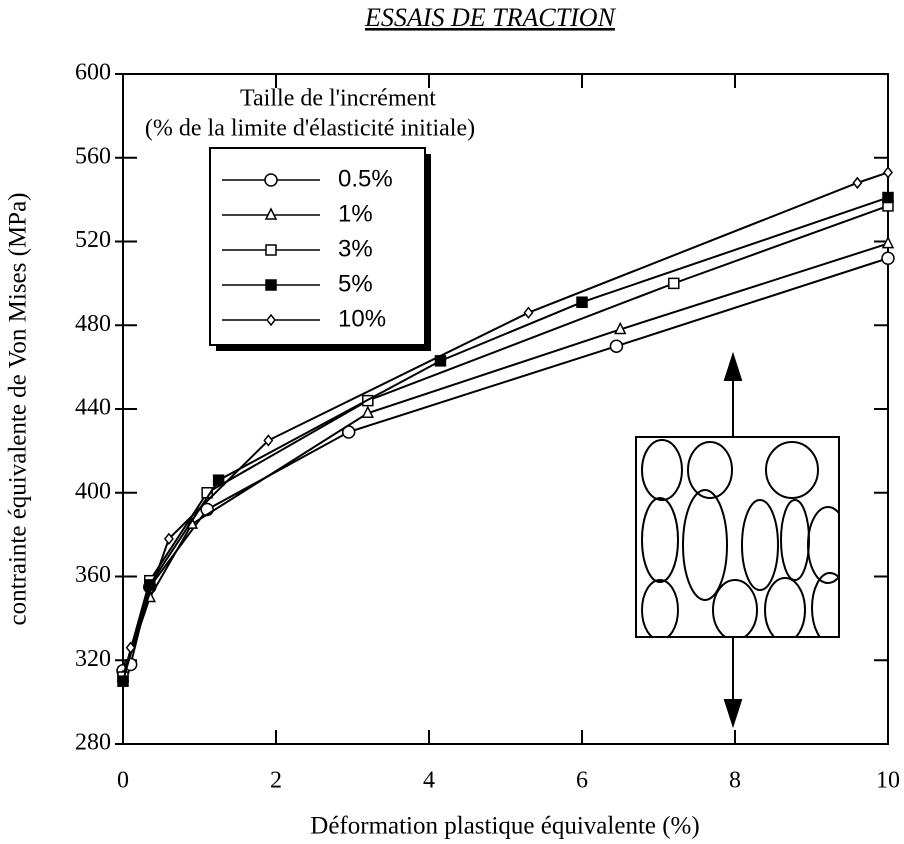 This screenshot has height=844, width=904. Describe the element at coordinates (355, 283) in the screenshot. I see `legend-label: 5%` at that location.